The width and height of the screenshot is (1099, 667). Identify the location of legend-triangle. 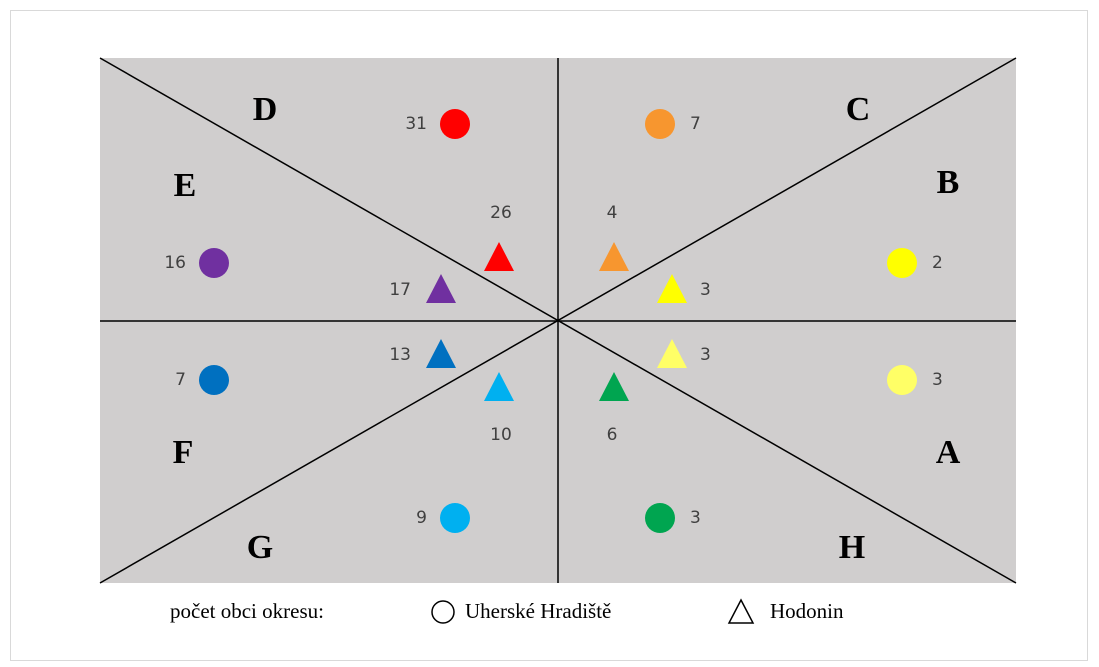
(741, 611).